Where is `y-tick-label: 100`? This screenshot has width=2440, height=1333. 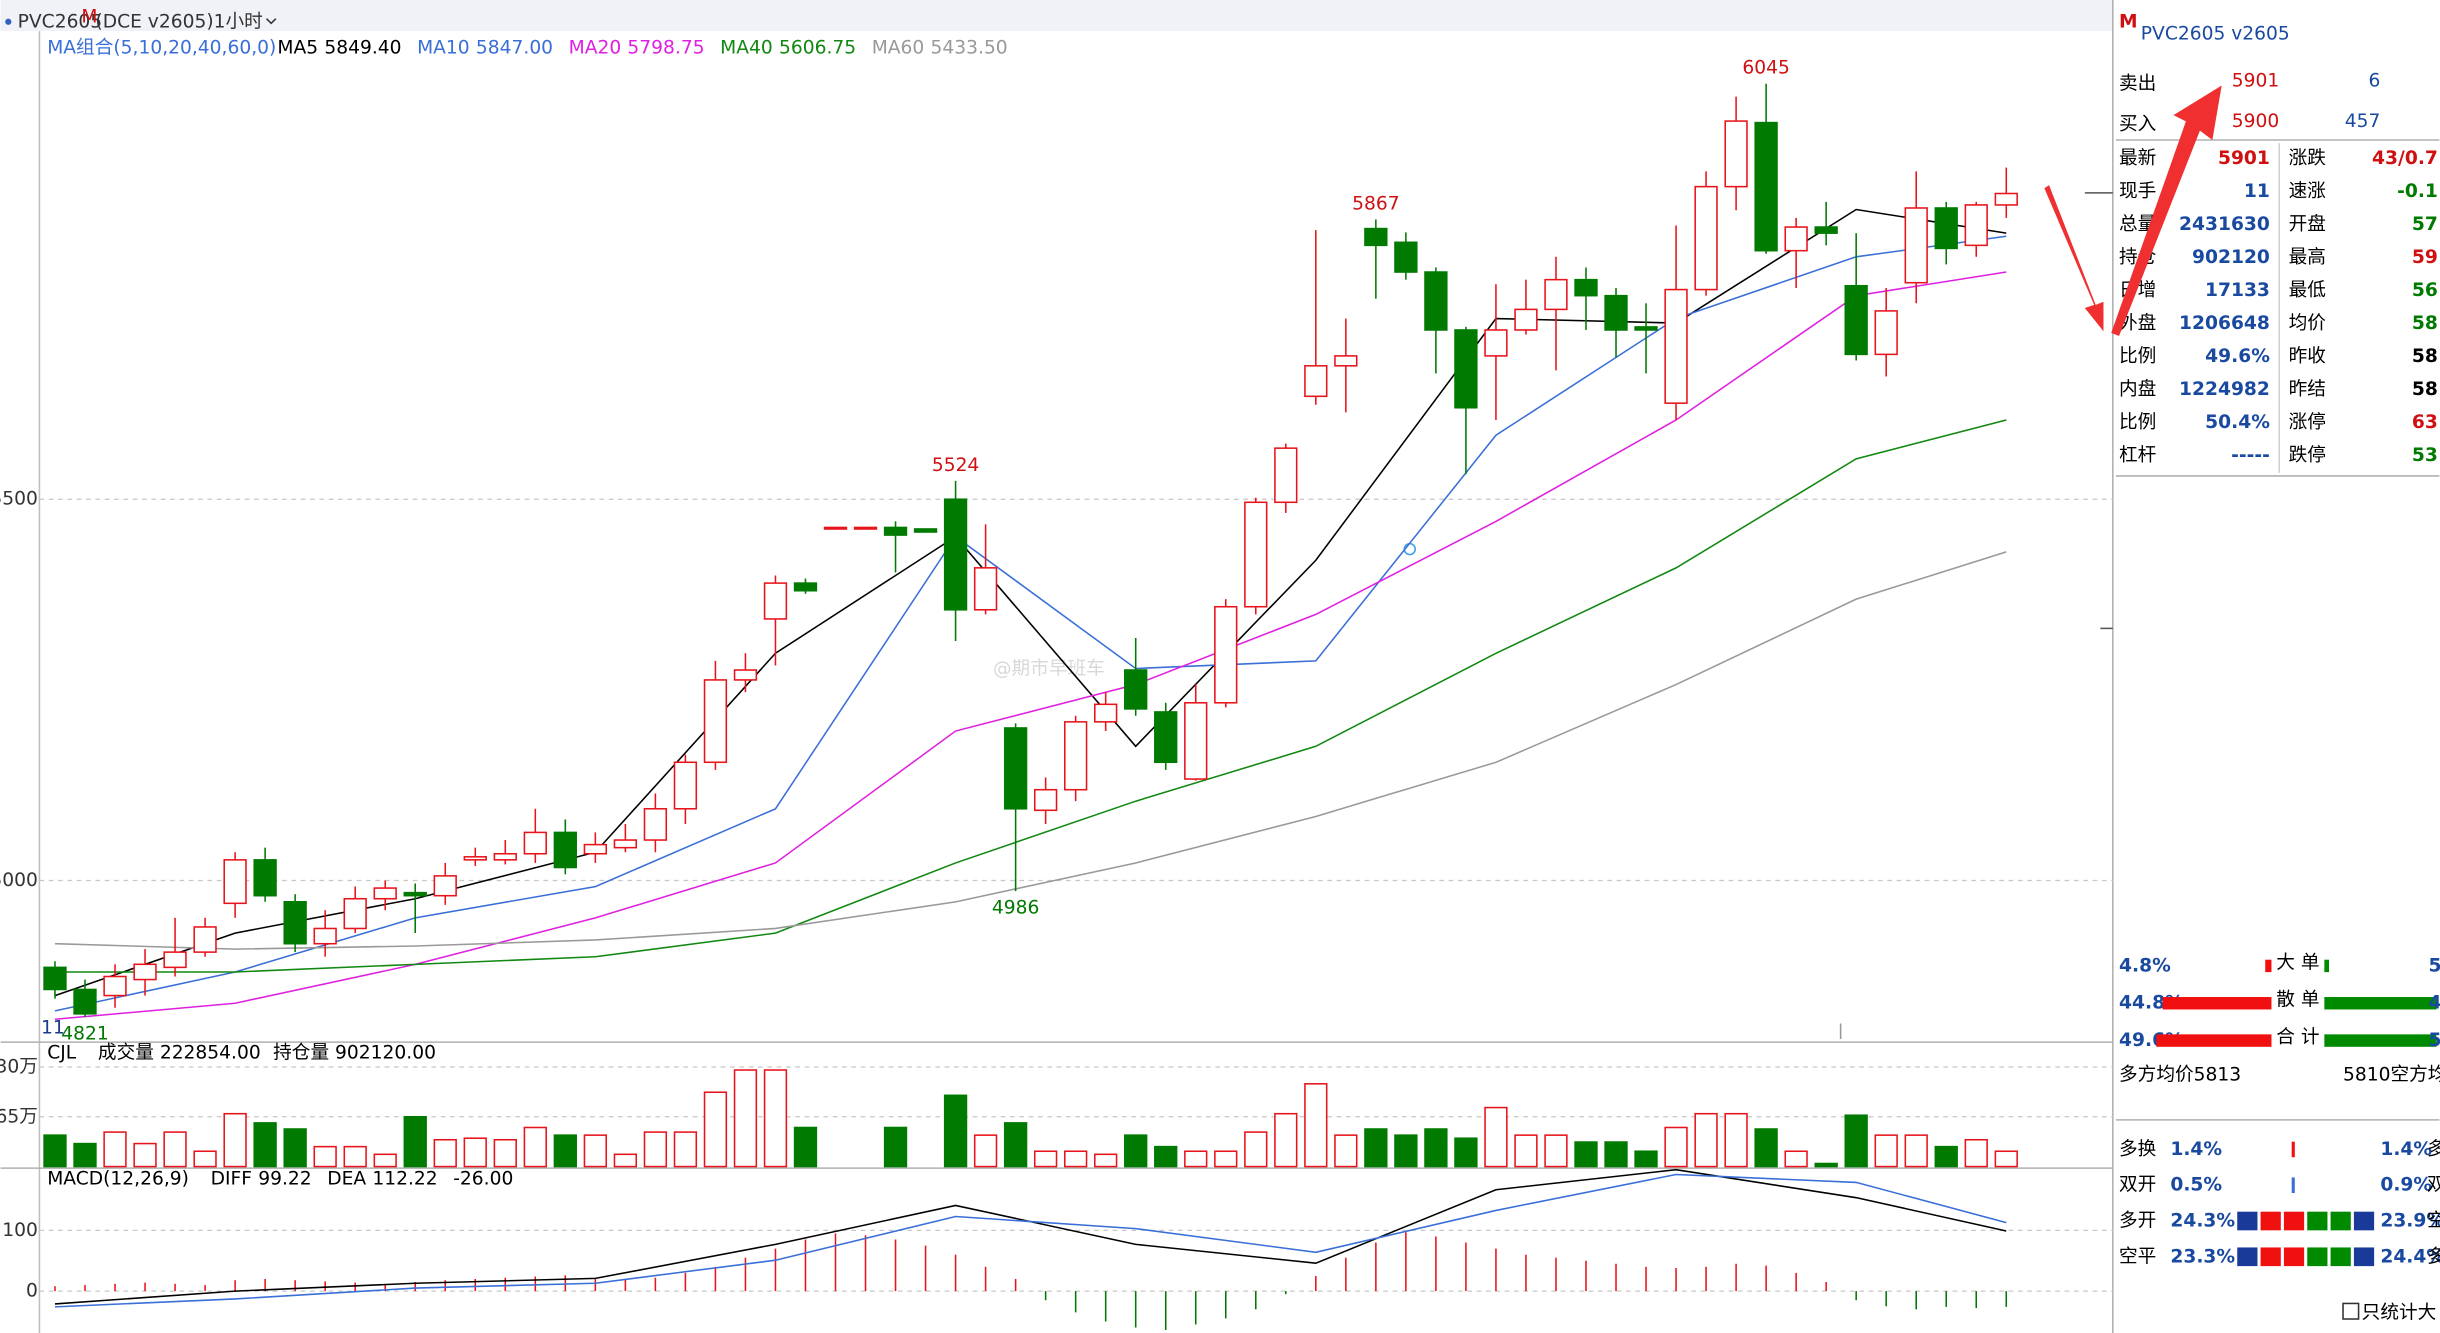 y-tick-label: 100 is located at coordinates (20, 1230).